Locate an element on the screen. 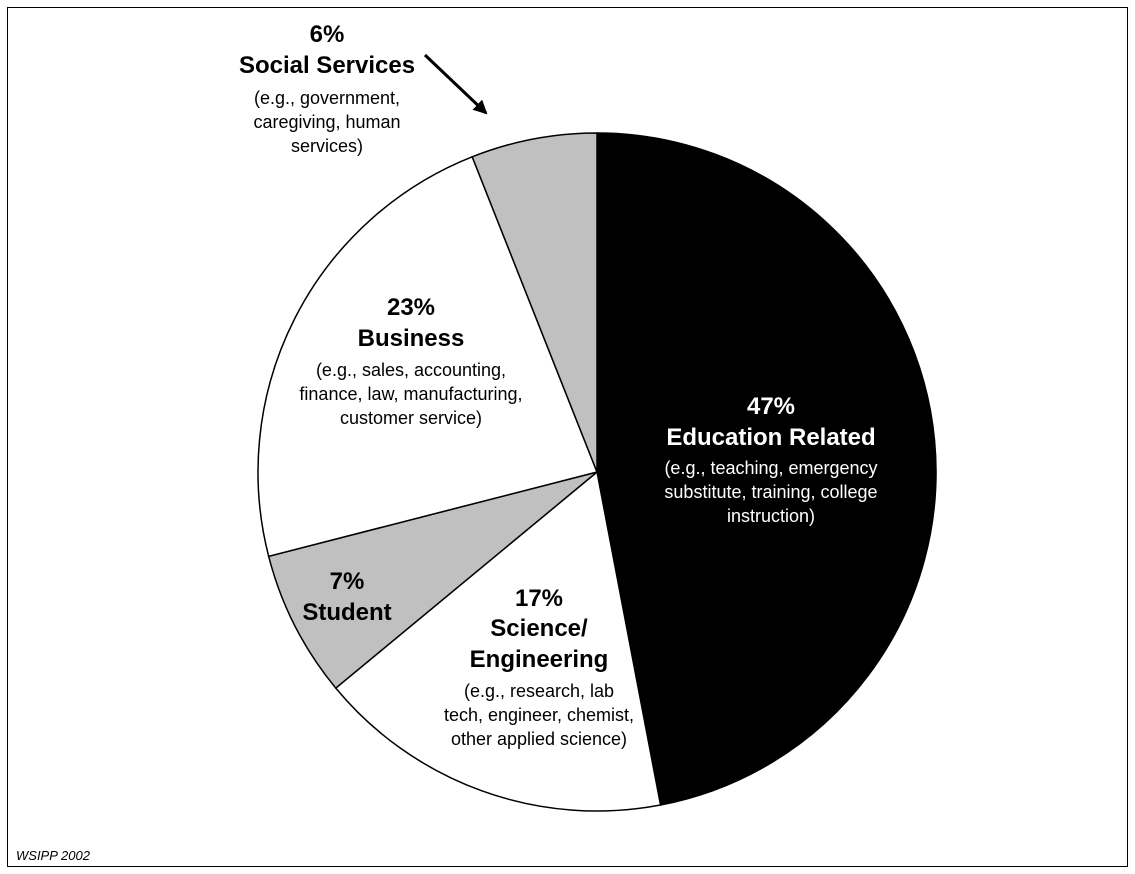  pie-slice-business is located at coordinates (428, 356).